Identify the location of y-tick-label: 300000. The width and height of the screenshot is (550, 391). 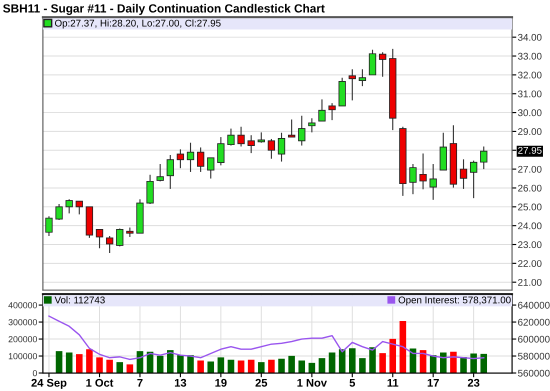
(23, 322).